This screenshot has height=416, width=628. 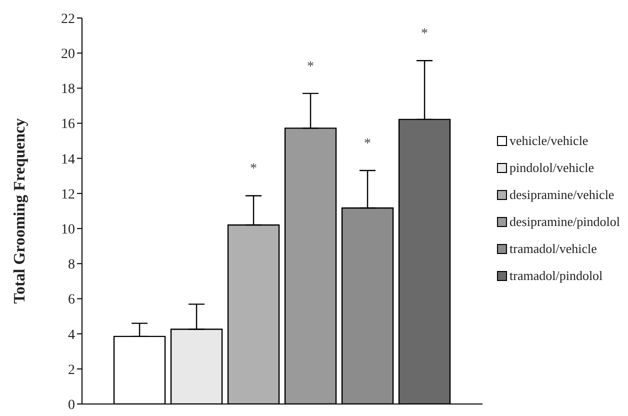 I want to click on y-tick-label: 8, so click(x=71, y=265).